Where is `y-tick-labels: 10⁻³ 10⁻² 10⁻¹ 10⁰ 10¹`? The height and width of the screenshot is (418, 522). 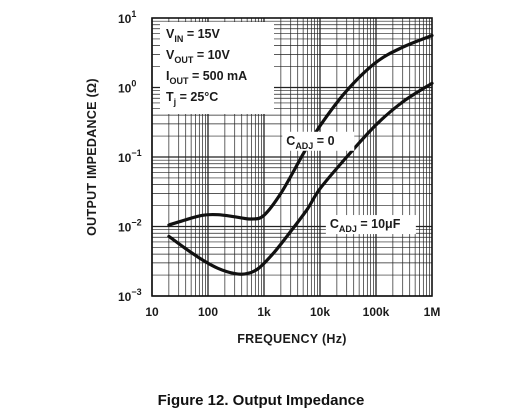 y-tick-labels: 10⁻³ 10⁻² 10⁻¹ 10⁰ 10¹ is located at coordinates (130, 156).